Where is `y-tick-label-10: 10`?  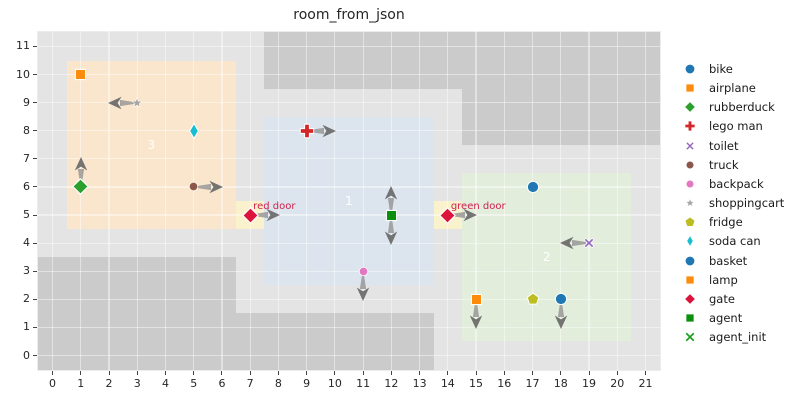 y-tick-label-10: 10 is located at coordinates (23, 74).